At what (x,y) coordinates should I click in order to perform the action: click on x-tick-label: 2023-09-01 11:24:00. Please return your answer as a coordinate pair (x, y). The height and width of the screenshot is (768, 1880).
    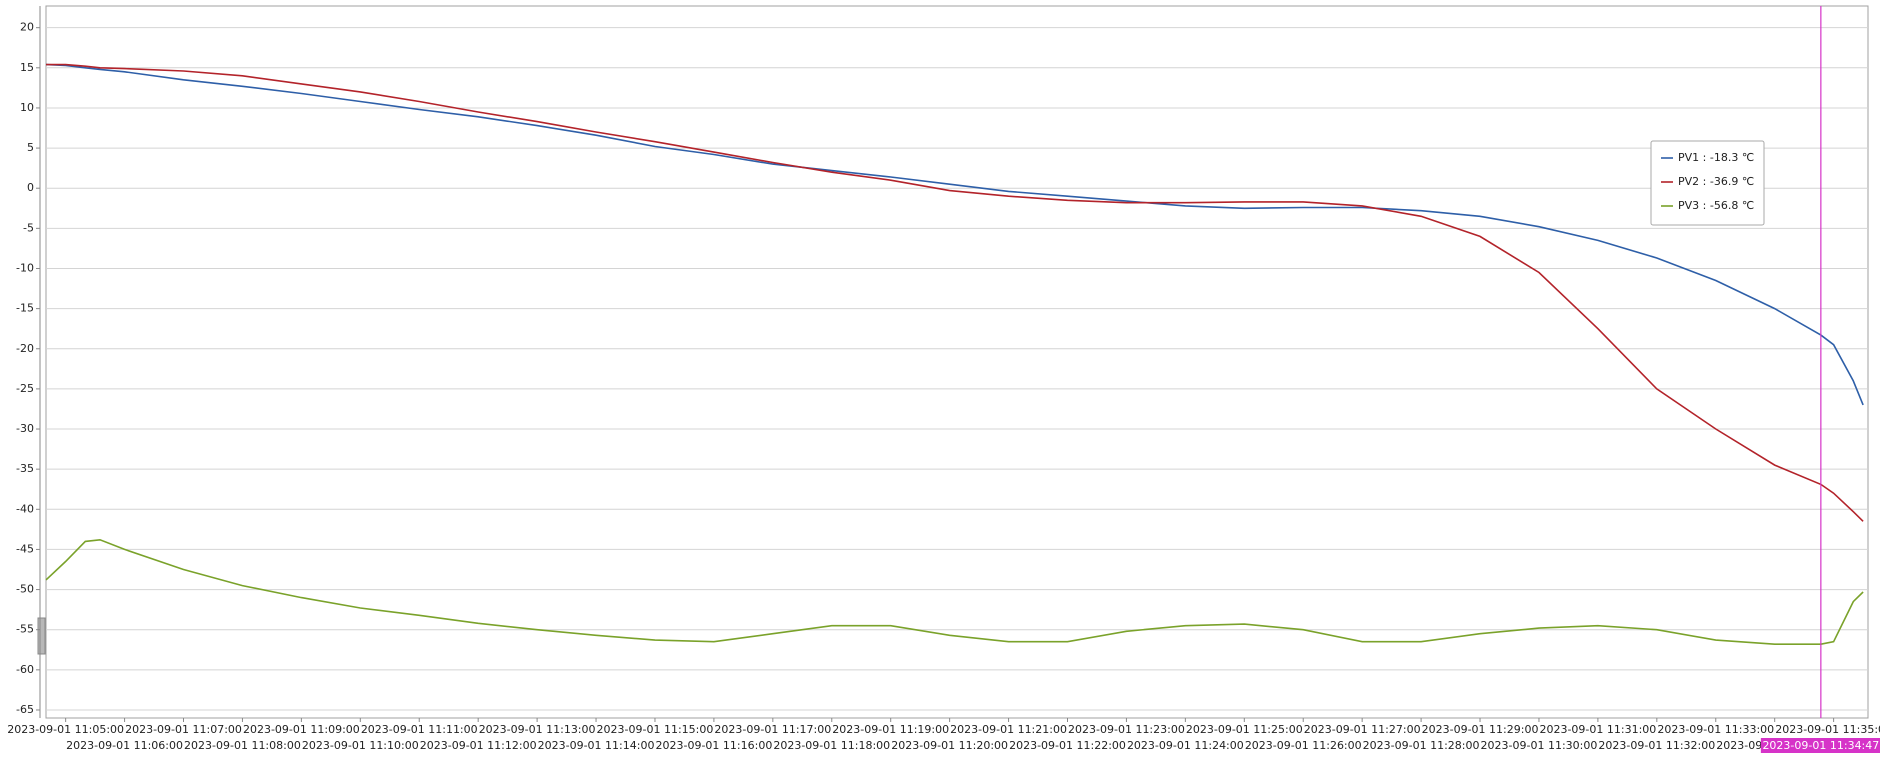
    Looking at the image, I should click on (1185, 745).